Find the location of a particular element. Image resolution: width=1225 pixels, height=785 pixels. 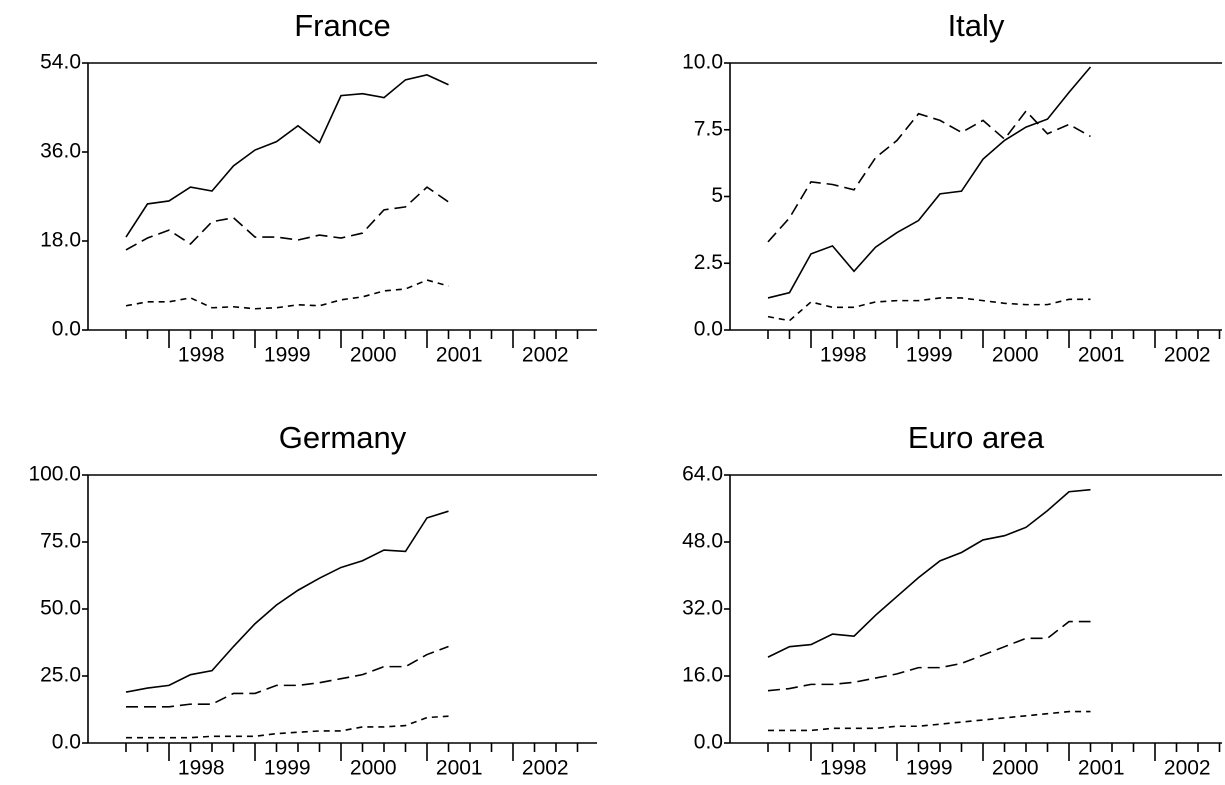

y-tick-label: 54.0 is located at coordinates (60, 62).